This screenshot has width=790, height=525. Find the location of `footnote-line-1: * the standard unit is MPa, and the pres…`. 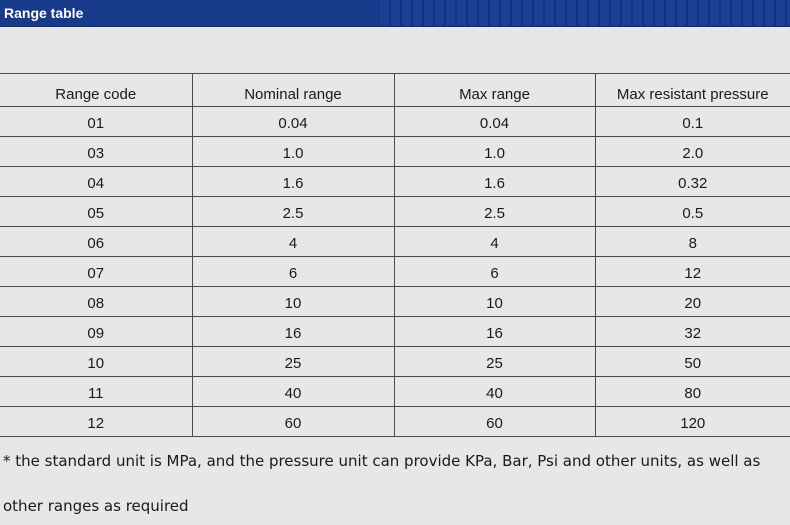

footnote-line-1: * the standard unit is MPa, and the pres… is located at coordinates (382, 461).